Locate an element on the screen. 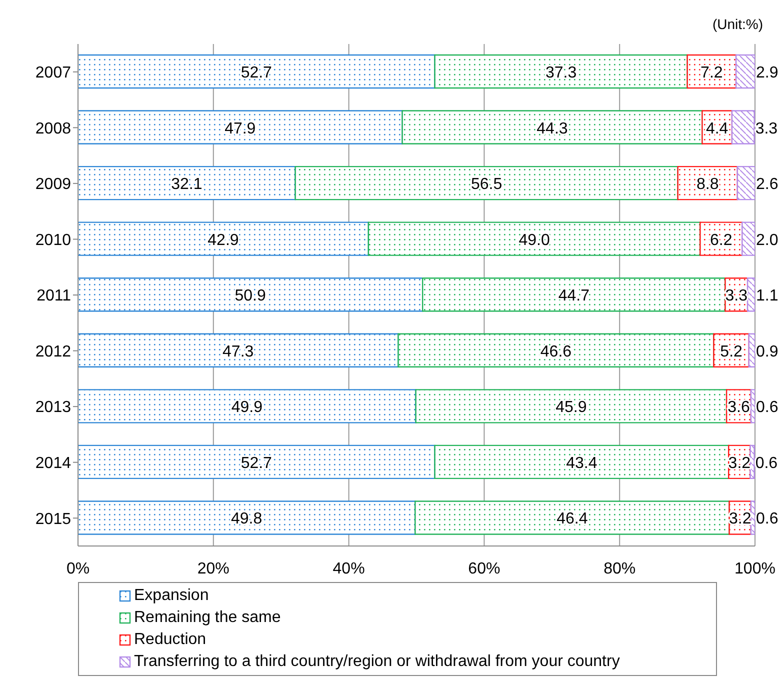 The image size is (783, 679). data-label: 50.9 is located at coordinates (250, 296).